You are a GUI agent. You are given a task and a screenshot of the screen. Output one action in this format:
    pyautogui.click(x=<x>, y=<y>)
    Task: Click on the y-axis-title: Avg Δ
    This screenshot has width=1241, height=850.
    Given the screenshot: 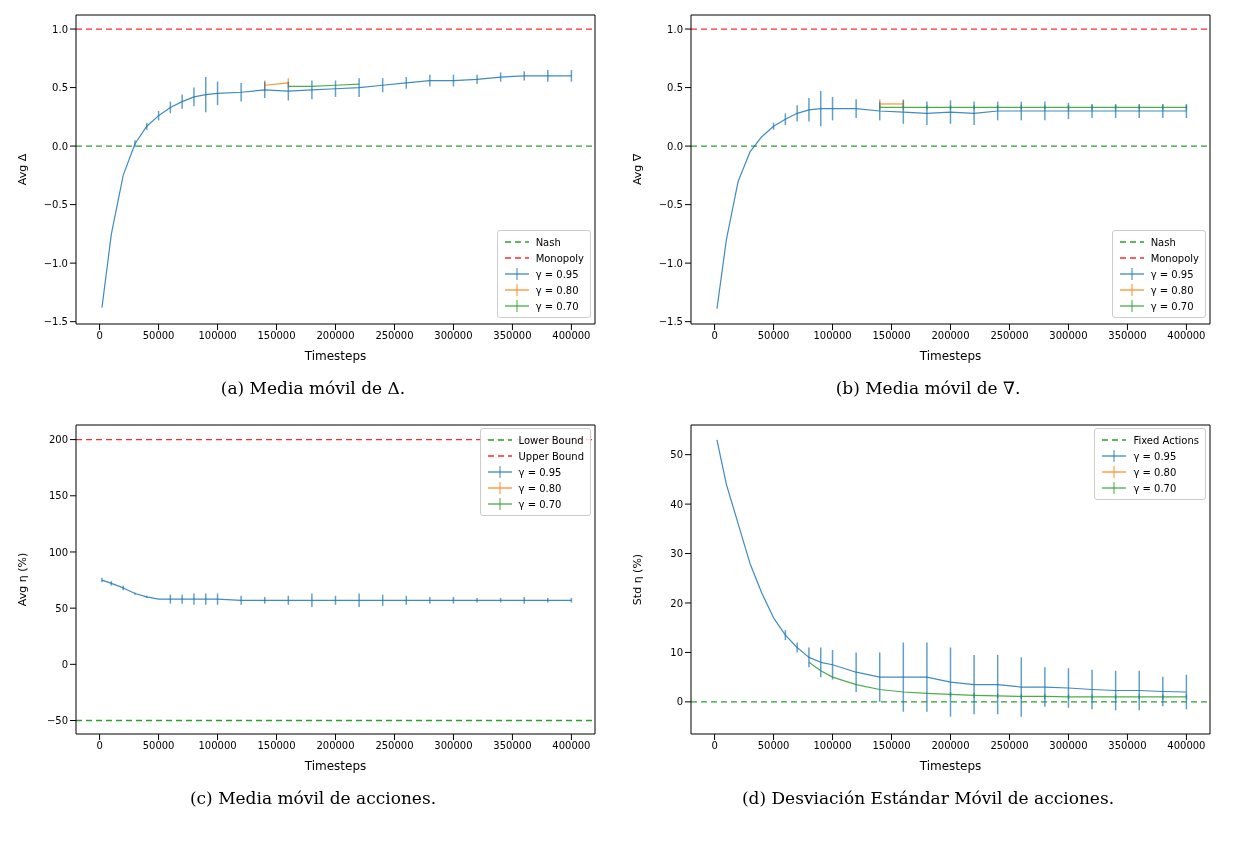 What is the action you would take?
    pyautogui.click(x=22, y=169)
    